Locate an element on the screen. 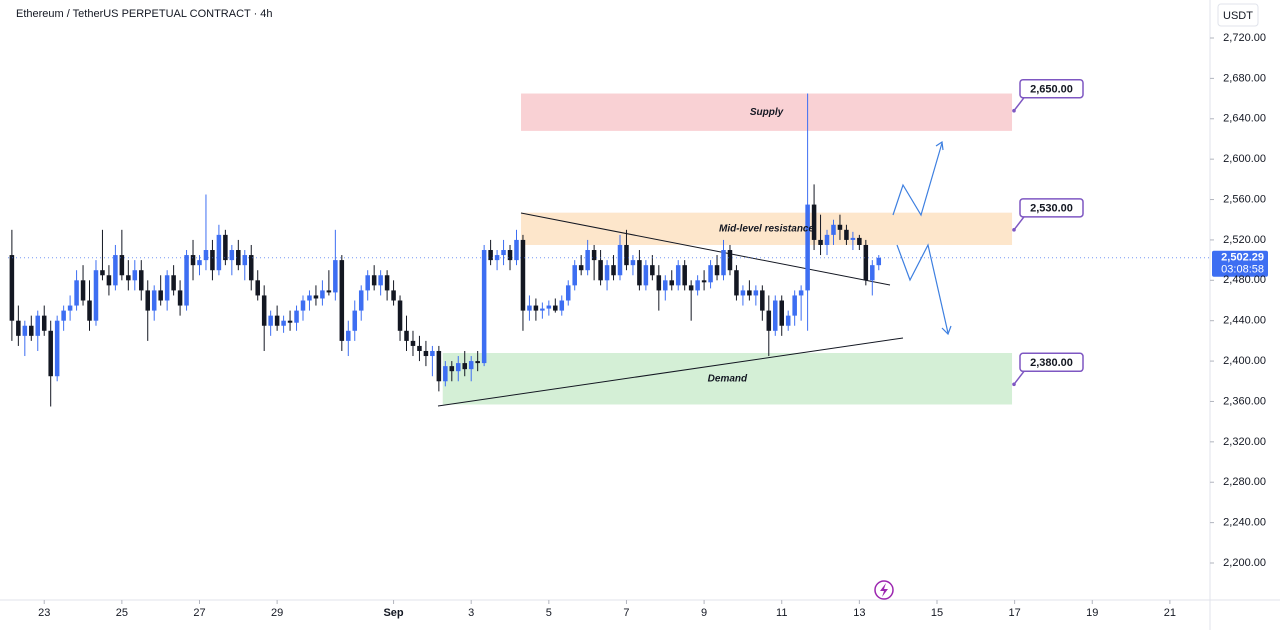  countdown: 03:08:58 is located at coordinates (1242, 270).